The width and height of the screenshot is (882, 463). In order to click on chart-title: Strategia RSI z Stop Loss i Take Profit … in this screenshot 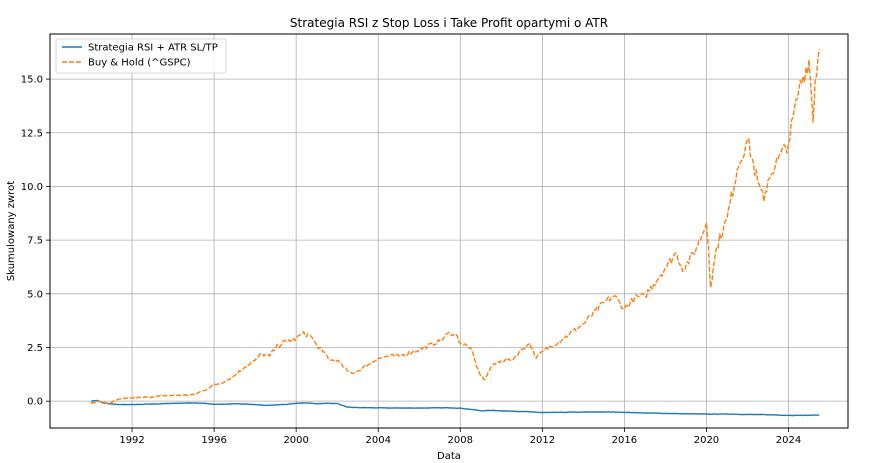, I will do `click(449, 23)`.